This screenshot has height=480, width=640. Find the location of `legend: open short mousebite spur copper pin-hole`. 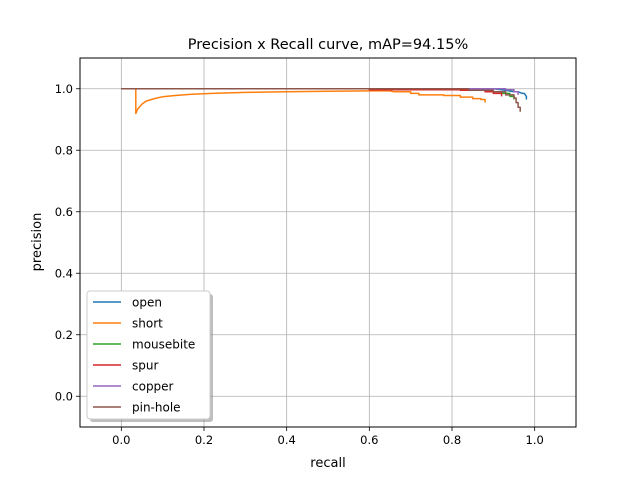

legend: open short mousebite spur copper pin-hole is located at coordinates (149, 356).